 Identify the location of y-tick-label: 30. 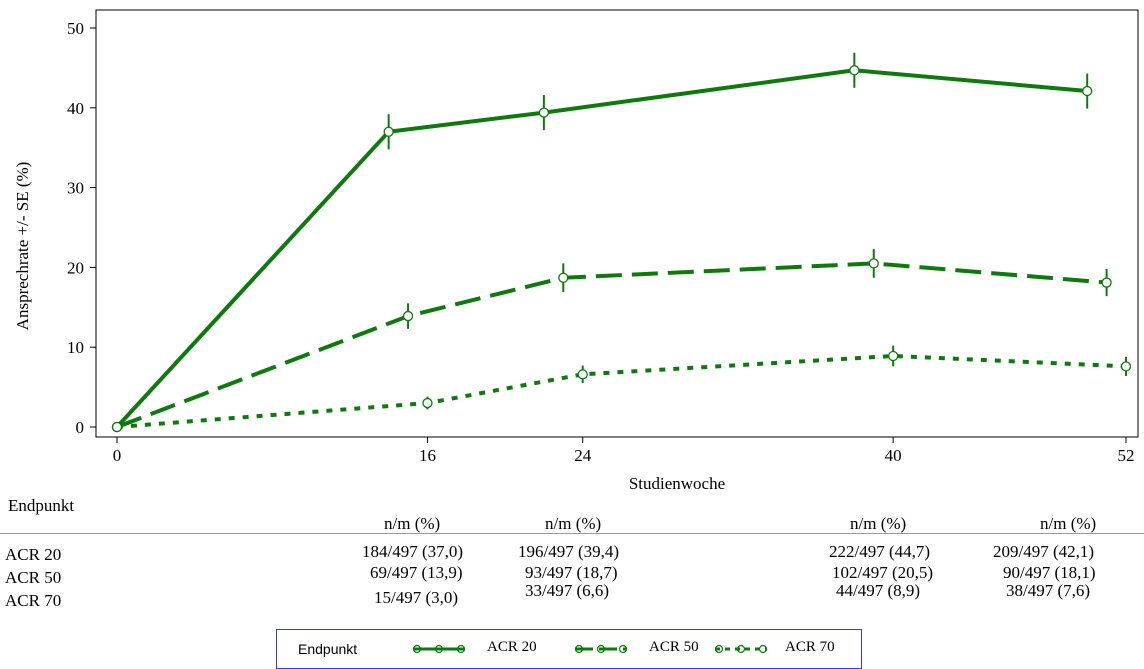
(75, 188).